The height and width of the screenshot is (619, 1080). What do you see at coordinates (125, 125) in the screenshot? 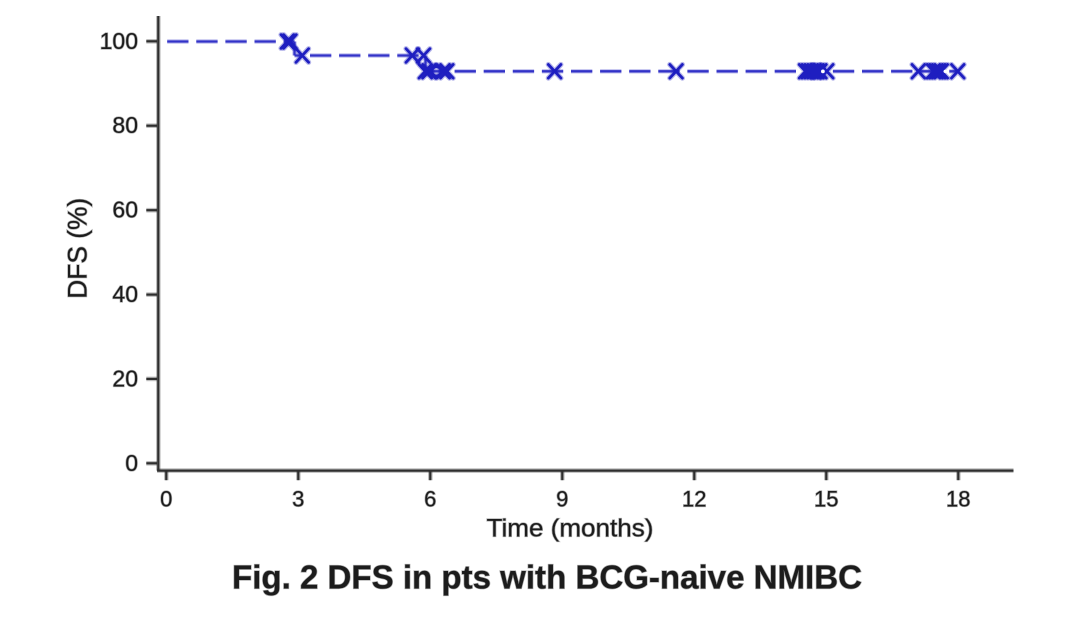
I see `svg-text: 80` at bounding box center [125, 125].